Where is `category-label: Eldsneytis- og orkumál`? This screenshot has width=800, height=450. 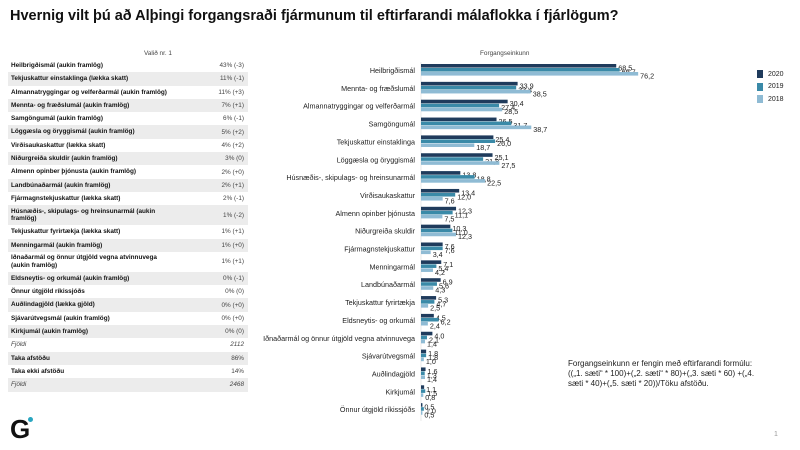
category-label: Eldsneytis- og orkumál is located at coordinates (378, 320).